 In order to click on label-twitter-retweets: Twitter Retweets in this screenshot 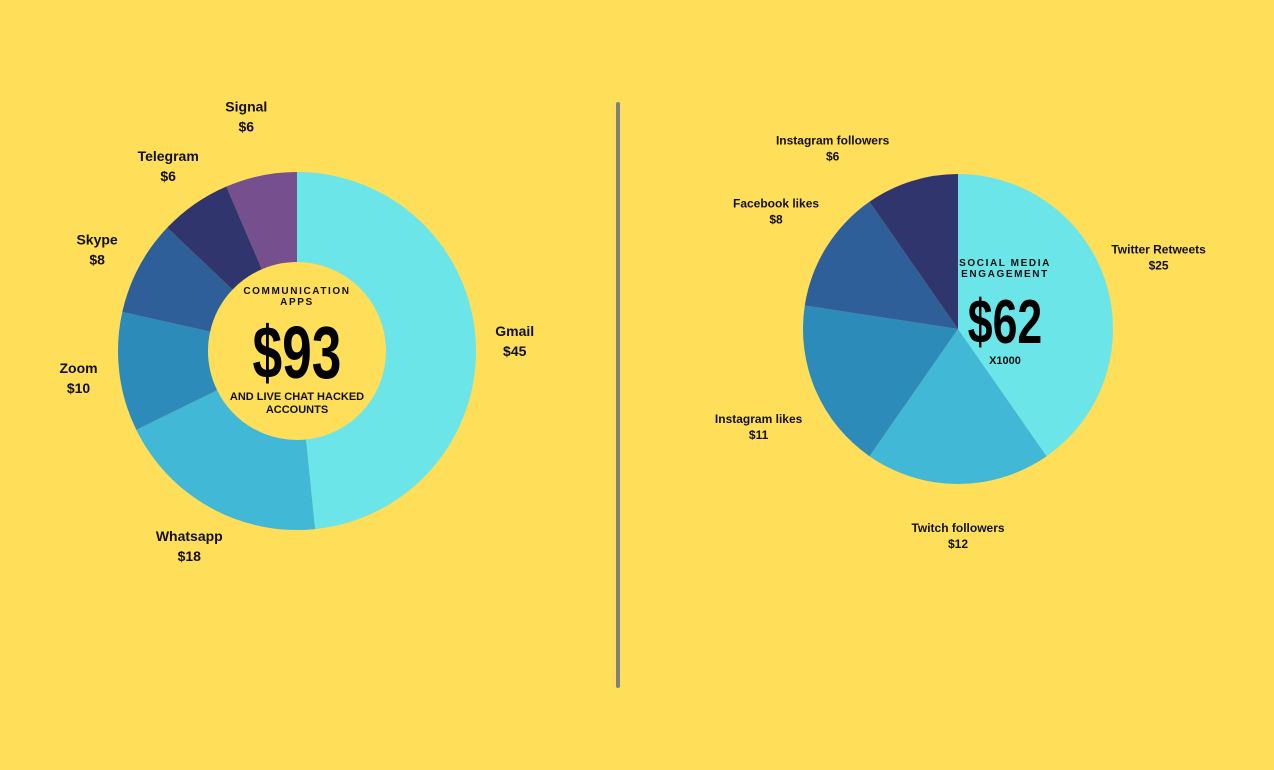, I will do `click(1158, 250)`.